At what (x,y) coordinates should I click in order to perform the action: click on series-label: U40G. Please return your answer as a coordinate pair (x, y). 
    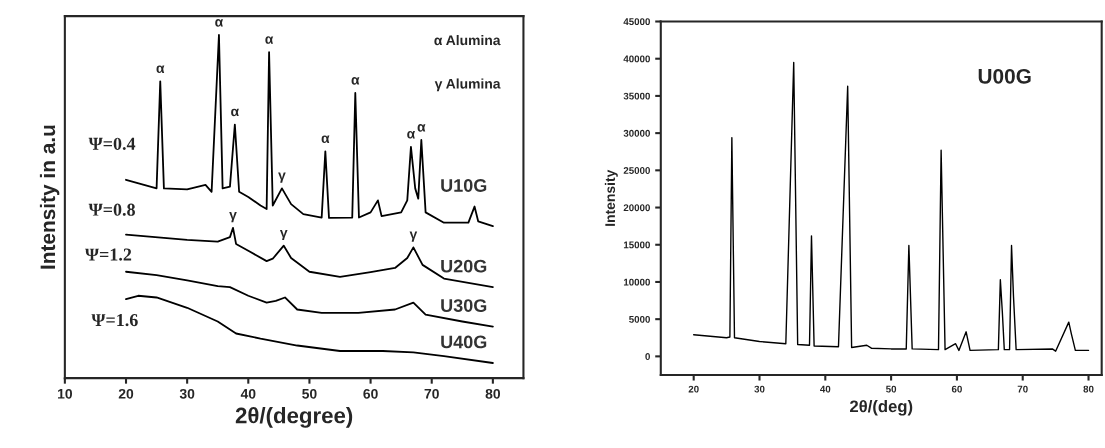
    Looking at the image, I should click on (464, 342).